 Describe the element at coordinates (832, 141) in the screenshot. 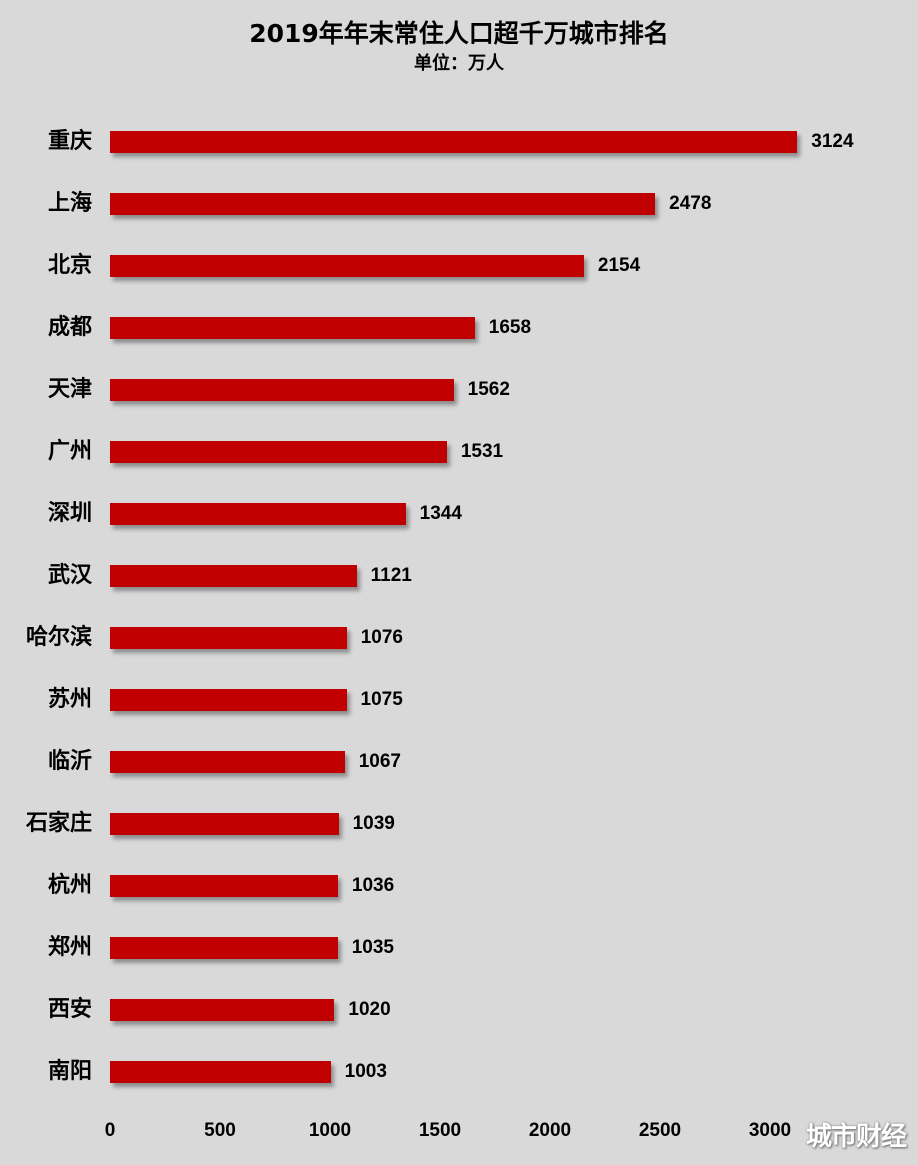

I see `value-label: 3124` at that location.